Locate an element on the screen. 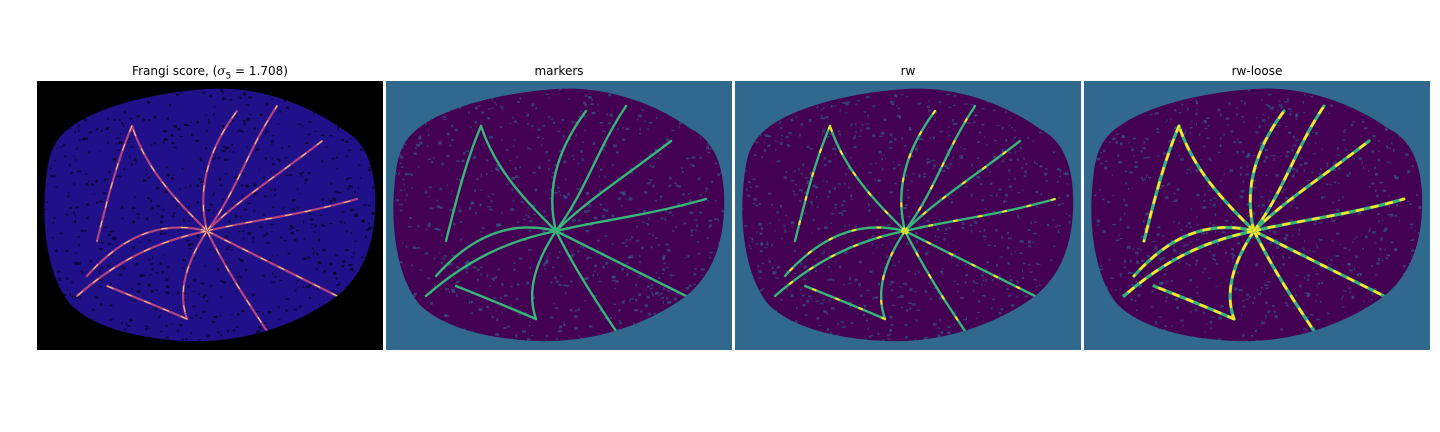 This screenshot has width=1440, height=432. vessel is located at coordinates (518, 178).